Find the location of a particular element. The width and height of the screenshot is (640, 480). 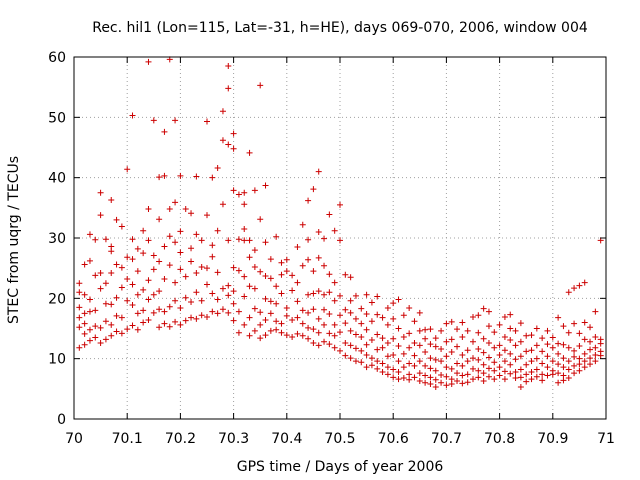

x-axis-label: GPS time / Days of year 2006 is located at coordinates (340, 467).